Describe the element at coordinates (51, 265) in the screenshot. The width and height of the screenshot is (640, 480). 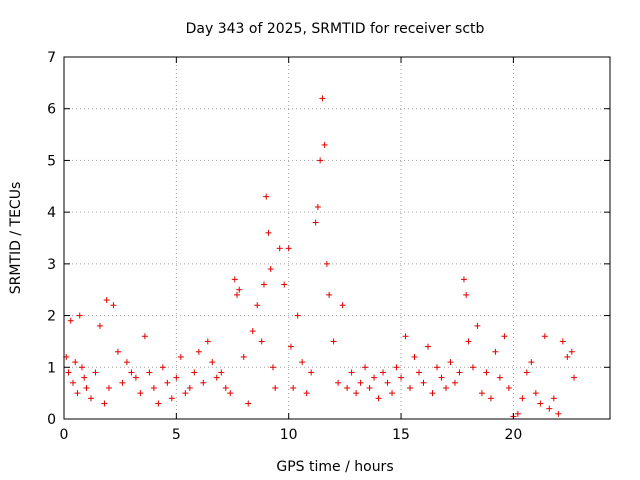
I see `y-tick-label: 3` at that location.